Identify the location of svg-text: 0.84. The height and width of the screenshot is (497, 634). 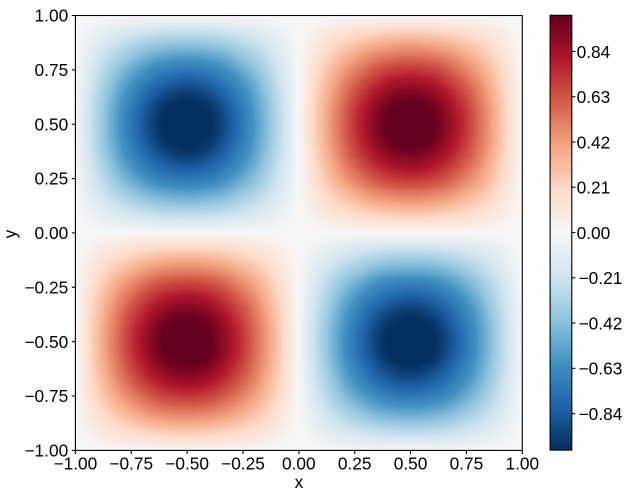
(594, 52).